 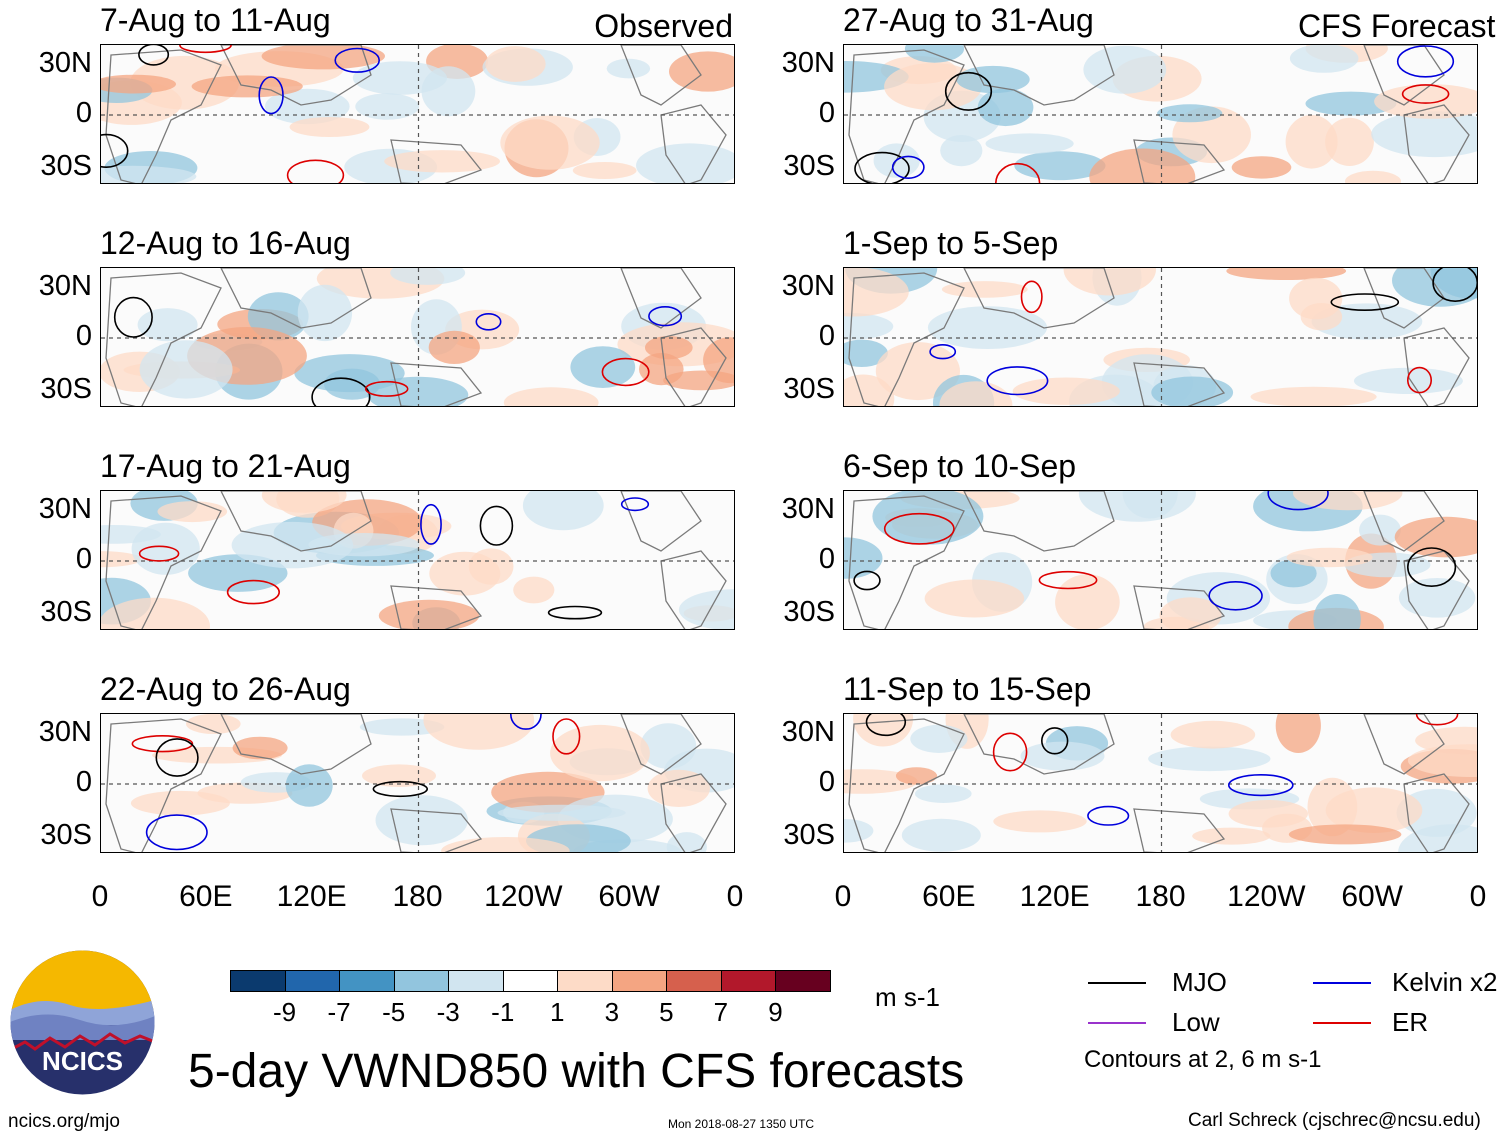 What do you see at coordinates (339, 1012) in the screenshot?
I see `colorbar-label: -7` at bounding box center [339, 1012].